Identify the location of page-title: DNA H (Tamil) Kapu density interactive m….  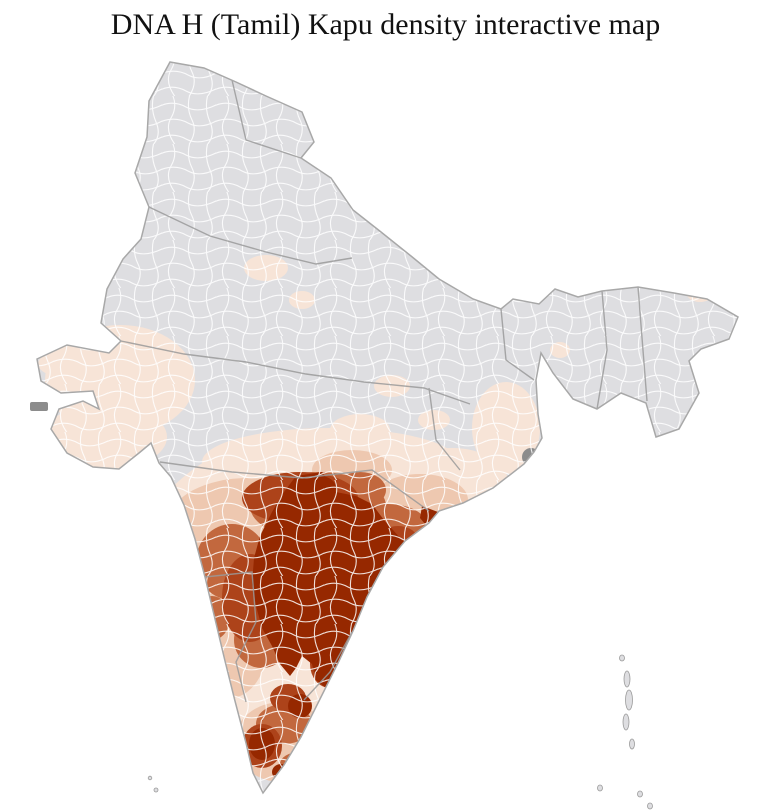
(385, 24).